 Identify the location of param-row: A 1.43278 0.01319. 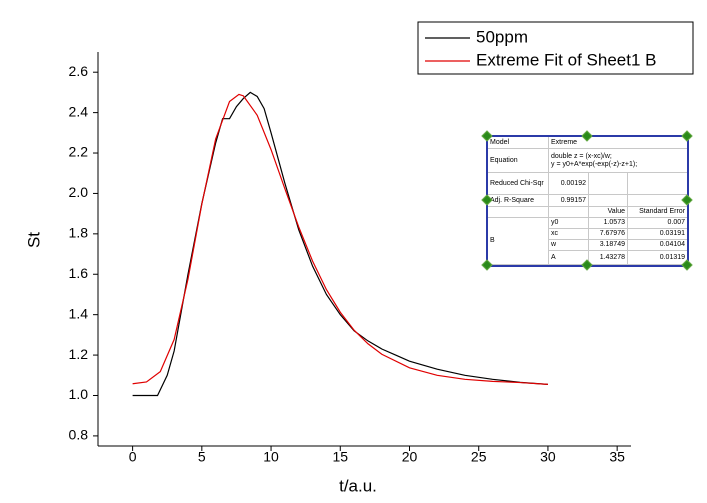
(588, 257).